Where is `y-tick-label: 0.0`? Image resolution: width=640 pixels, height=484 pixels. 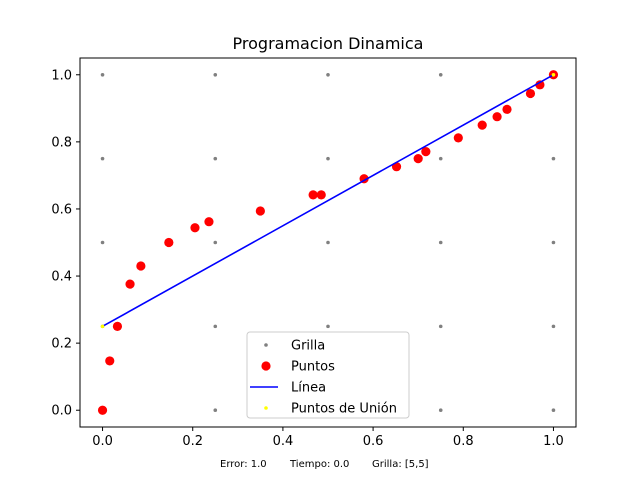
y-tick-label: 0.0 is located at coordinates (61, 411).